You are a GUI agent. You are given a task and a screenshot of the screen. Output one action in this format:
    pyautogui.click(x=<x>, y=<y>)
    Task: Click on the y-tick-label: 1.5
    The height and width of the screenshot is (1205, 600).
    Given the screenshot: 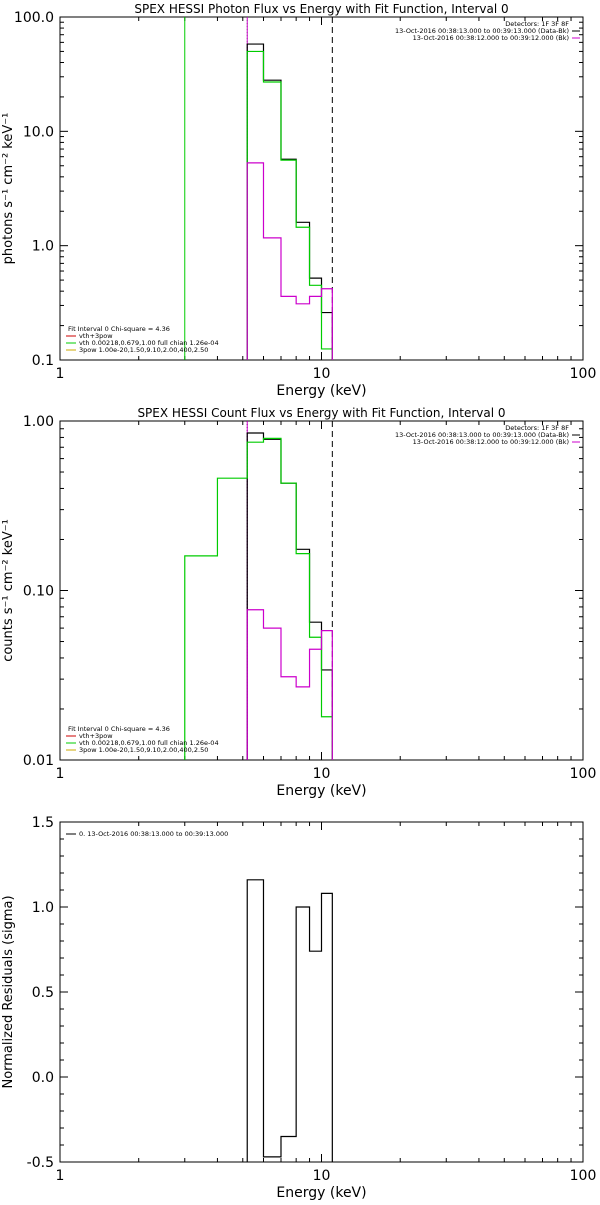 What is the action you would take?
    pyautogui.click(x=43, y=823)
    